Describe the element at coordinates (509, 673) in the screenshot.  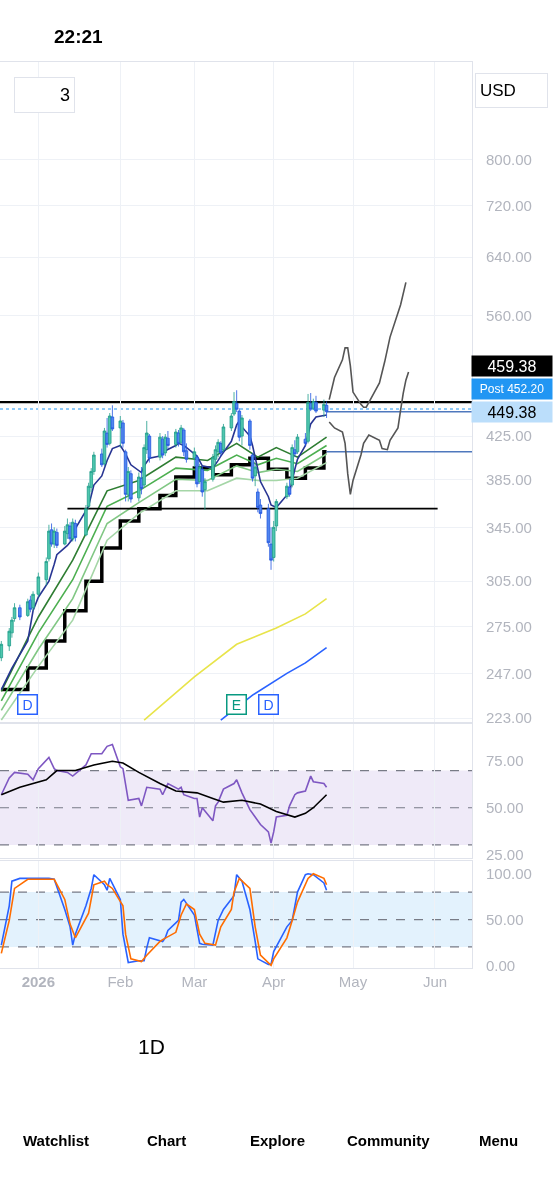
I see `y-tick-label: 247.00` at that location.